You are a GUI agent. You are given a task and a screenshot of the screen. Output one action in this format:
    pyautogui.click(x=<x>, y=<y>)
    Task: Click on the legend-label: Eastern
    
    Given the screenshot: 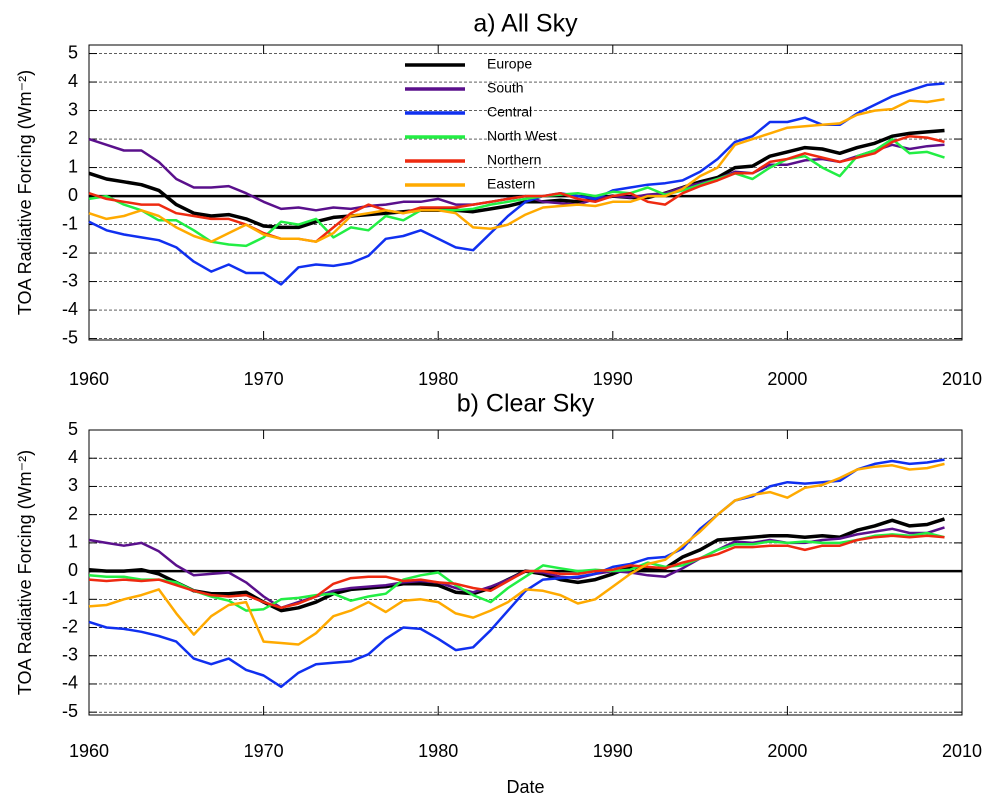 What is the action you would take?
    pyautogui.click(x=511, y=184)
    